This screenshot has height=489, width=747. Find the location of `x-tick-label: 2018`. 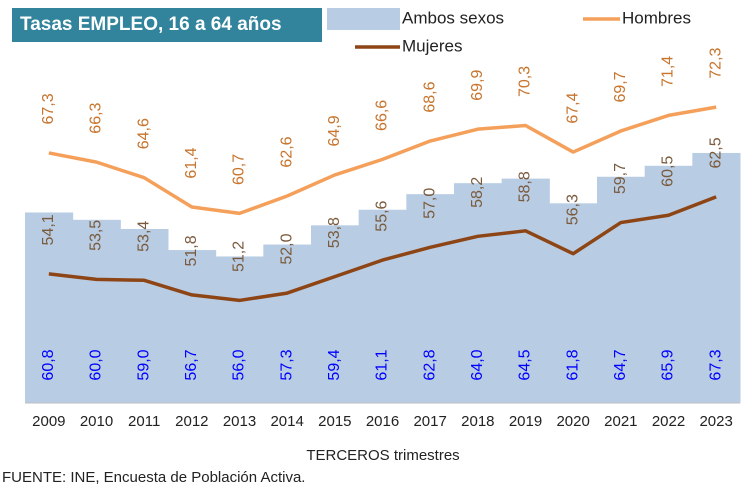

x-tick-label: 2018 is located at coordinates (477, 421).